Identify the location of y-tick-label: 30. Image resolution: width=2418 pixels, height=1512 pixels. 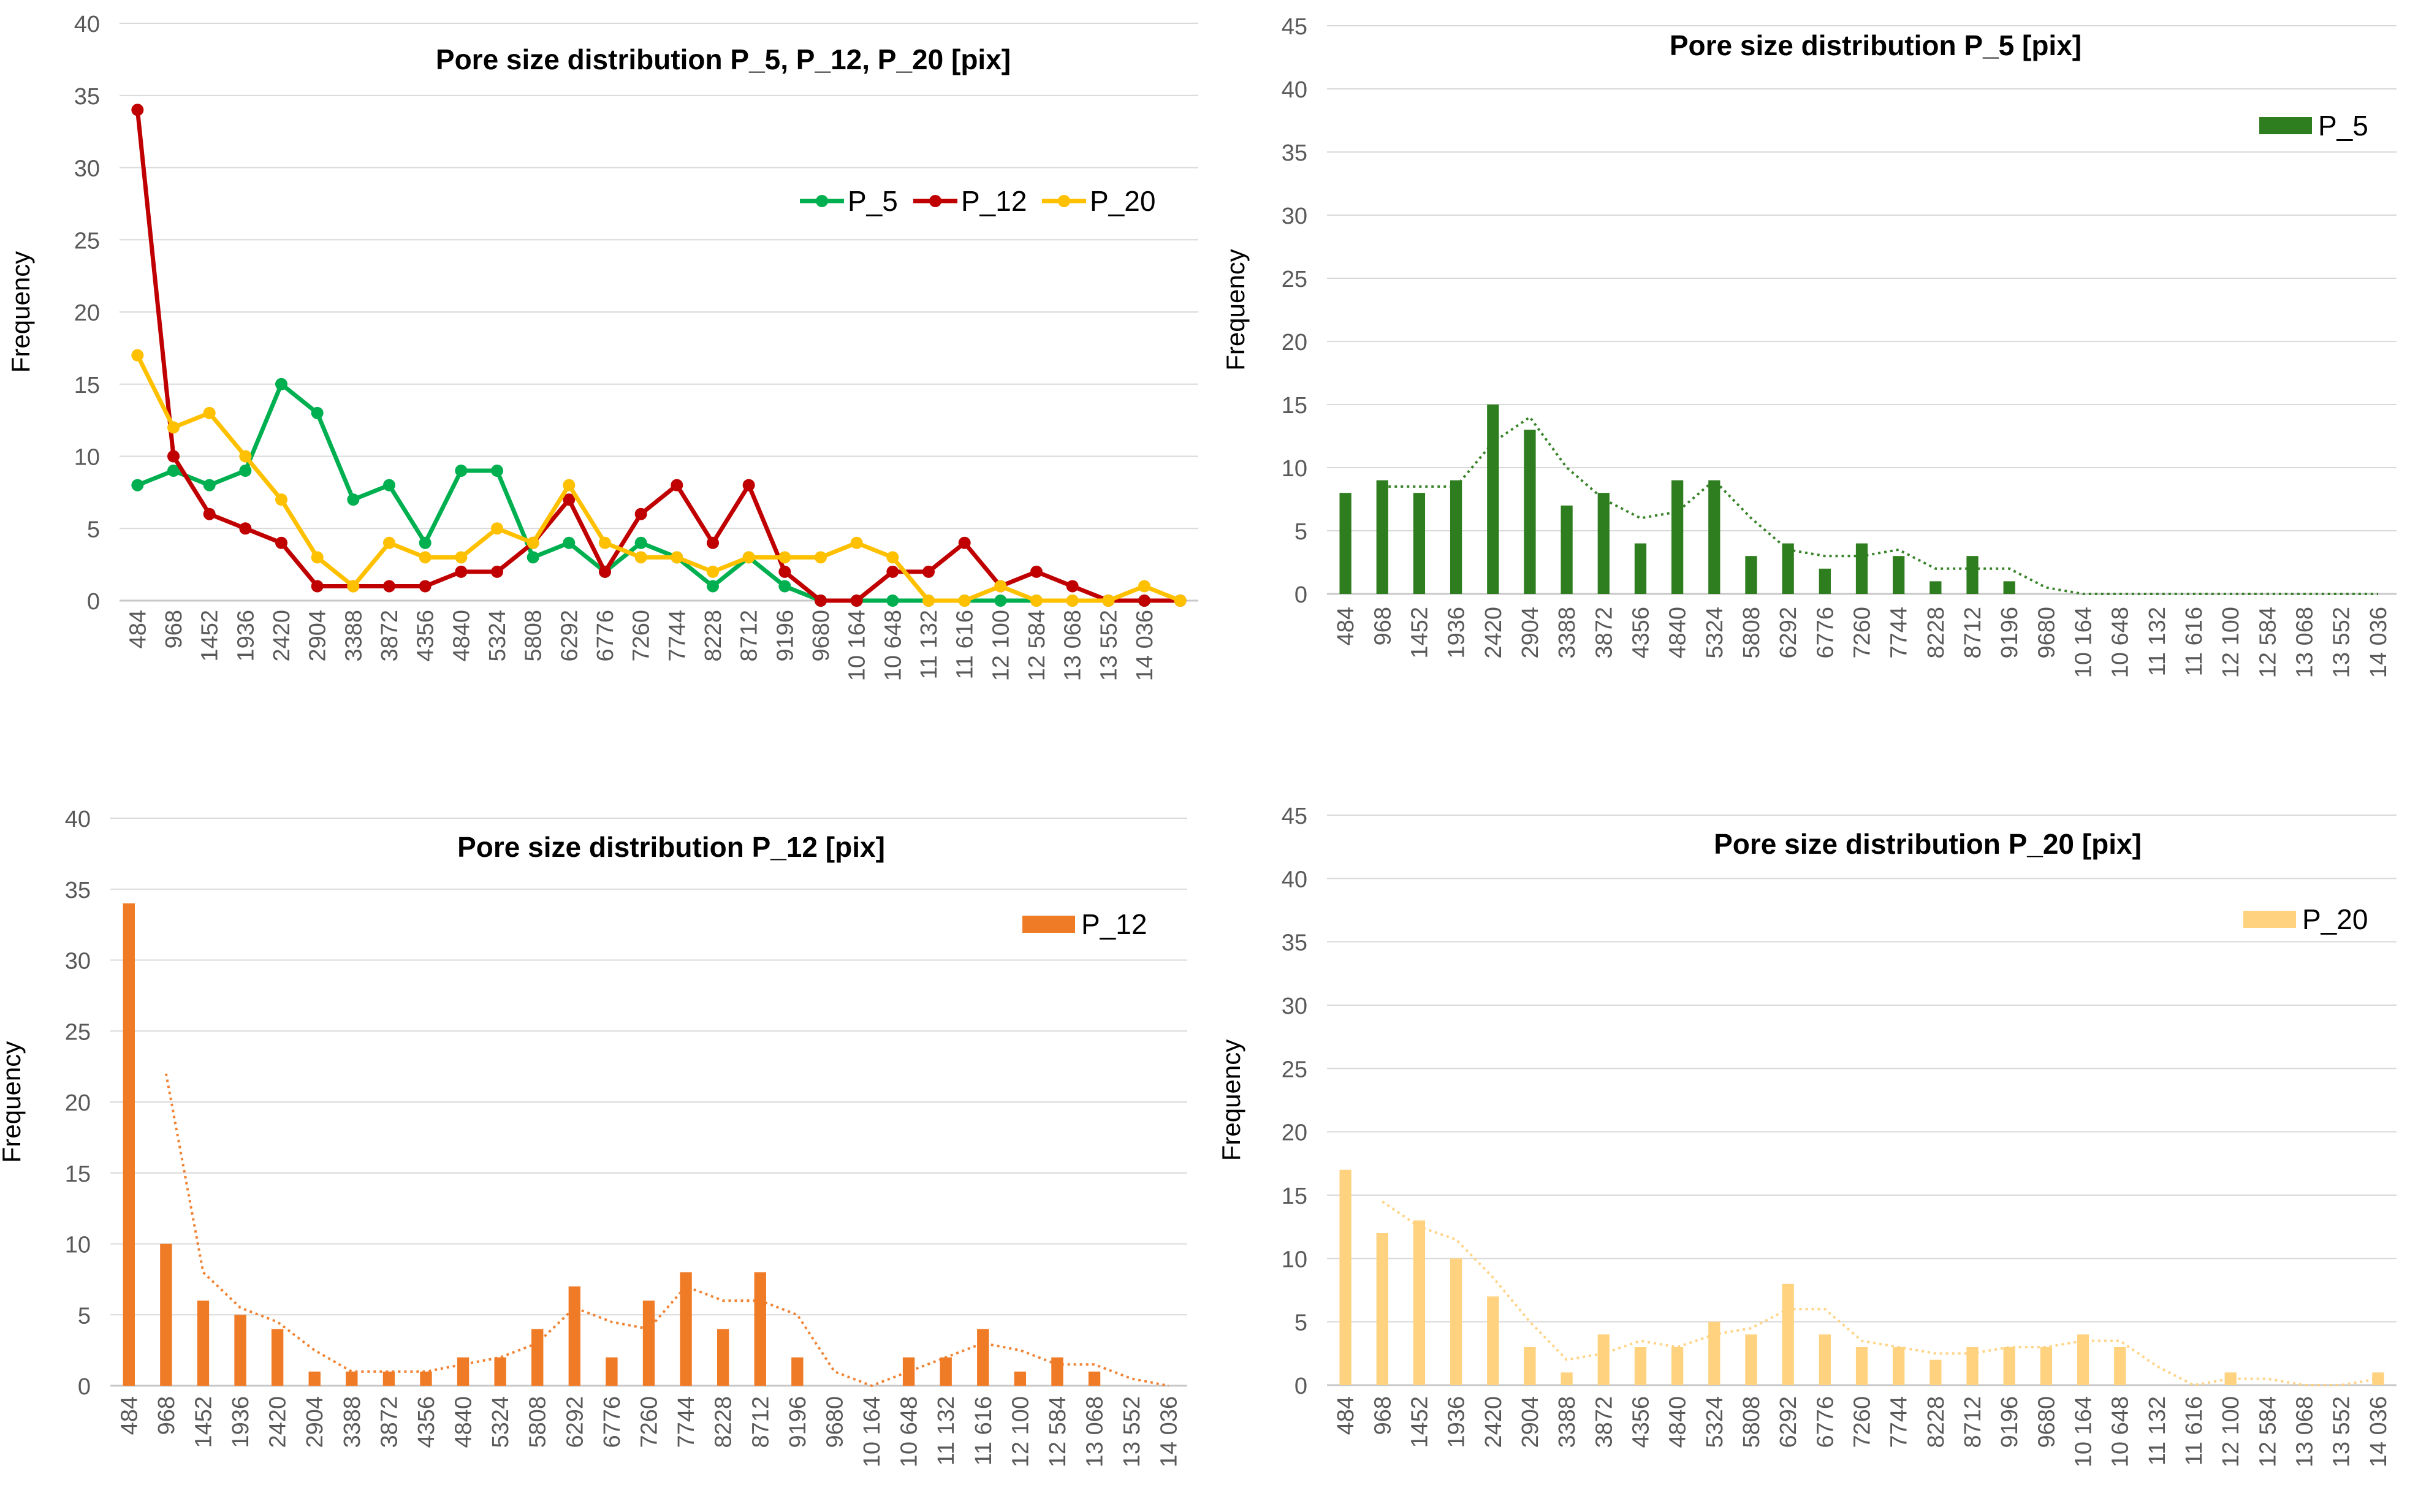
(78, 961).